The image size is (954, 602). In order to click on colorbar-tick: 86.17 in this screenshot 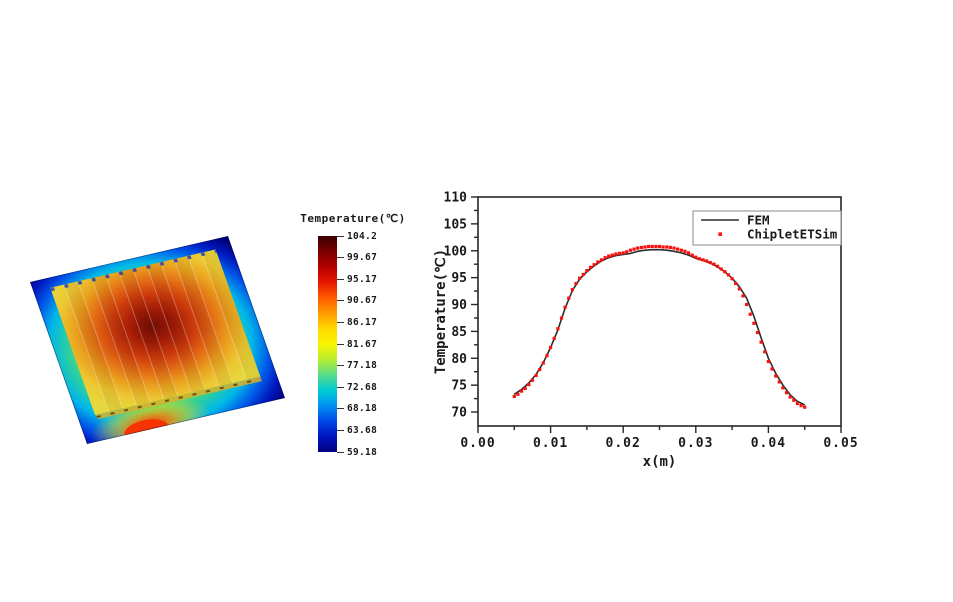, I will do `click(357, 322)`.